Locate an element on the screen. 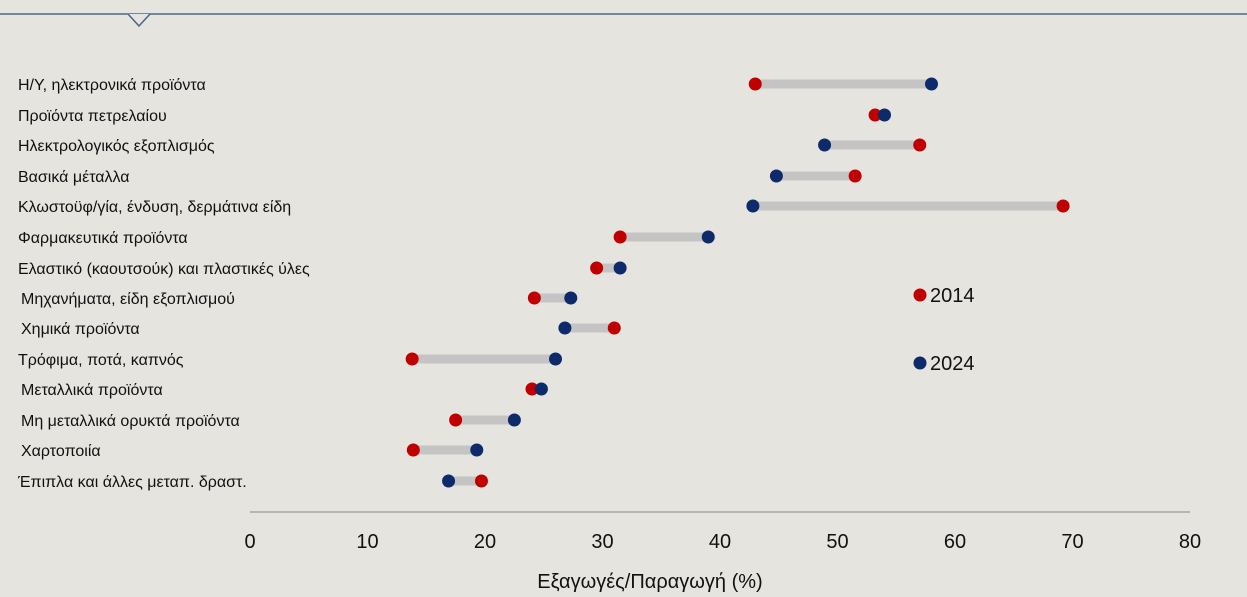  legend: 2014 2024 is located at coordinates (944, 330).